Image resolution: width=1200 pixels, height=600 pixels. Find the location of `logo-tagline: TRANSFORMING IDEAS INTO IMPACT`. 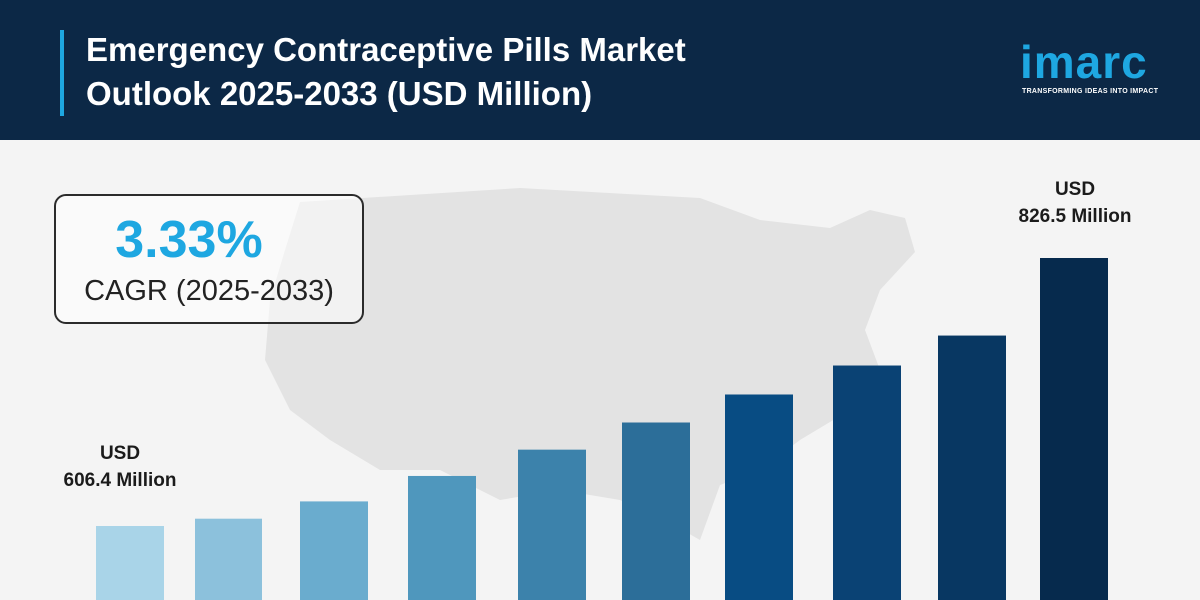

logo-tagline: TRANSFORMING IDEAS INTO IMPACT is located at coordinates (1090, 91).